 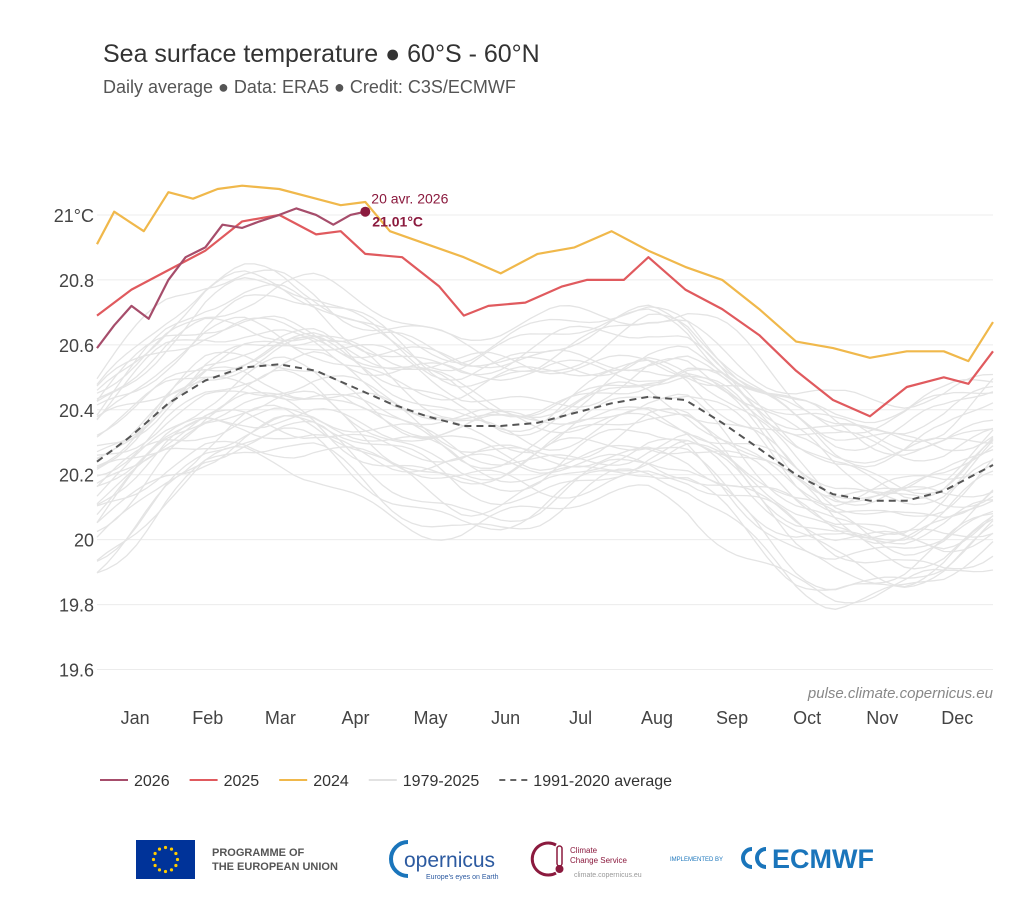 What do you see at coordinates (882, 718) in the screenshot?
I see `x-tick-label: Nov` at bounding box center [882, 718].